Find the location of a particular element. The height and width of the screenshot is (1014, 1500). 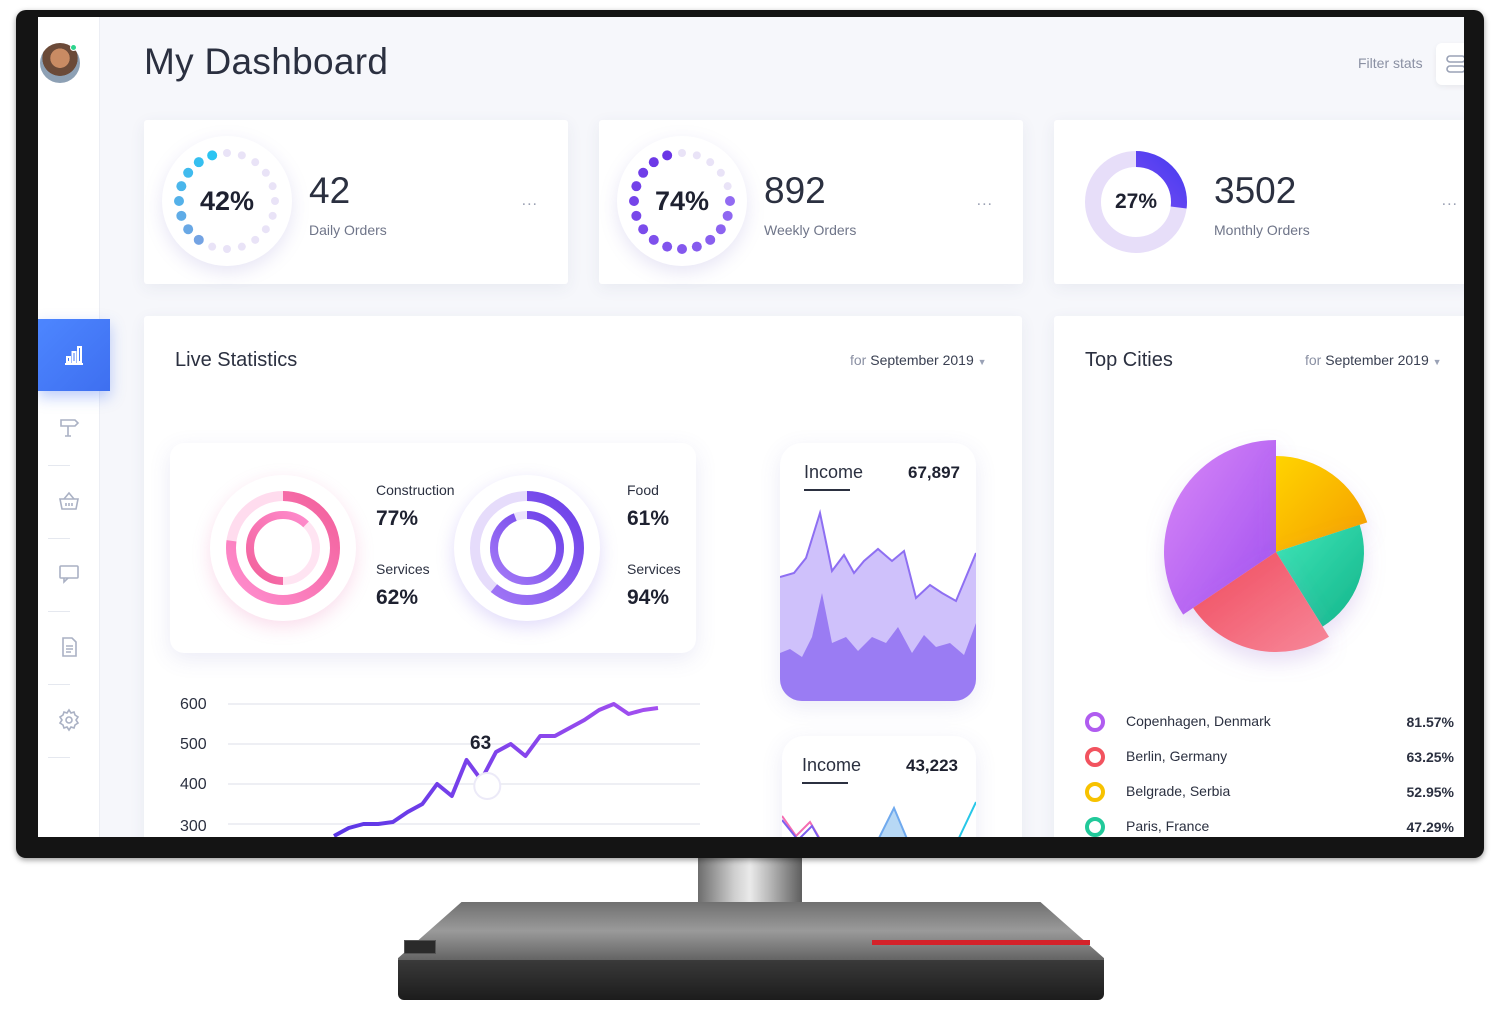

filter-stats-label: Filter stats is located at coordinates (1390, 63).